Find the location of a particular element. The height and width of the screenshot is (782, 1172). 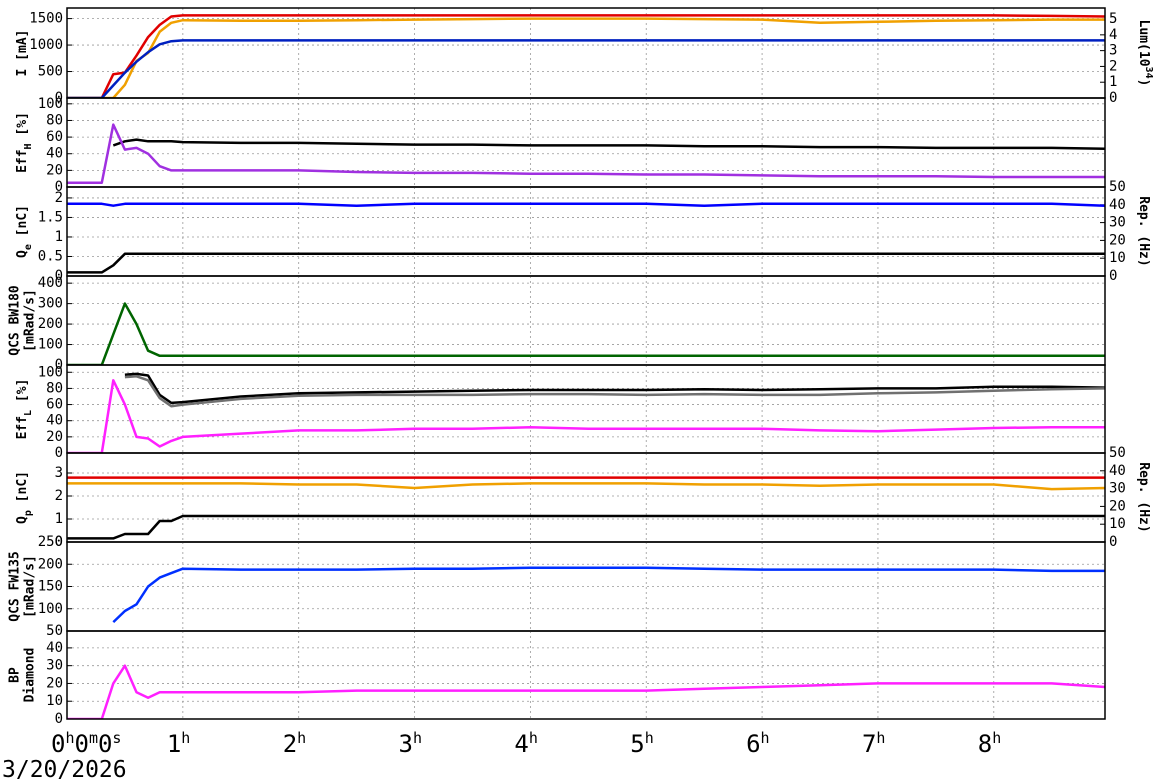

y-tick-label: 60 is located at coordinates (54, 405).